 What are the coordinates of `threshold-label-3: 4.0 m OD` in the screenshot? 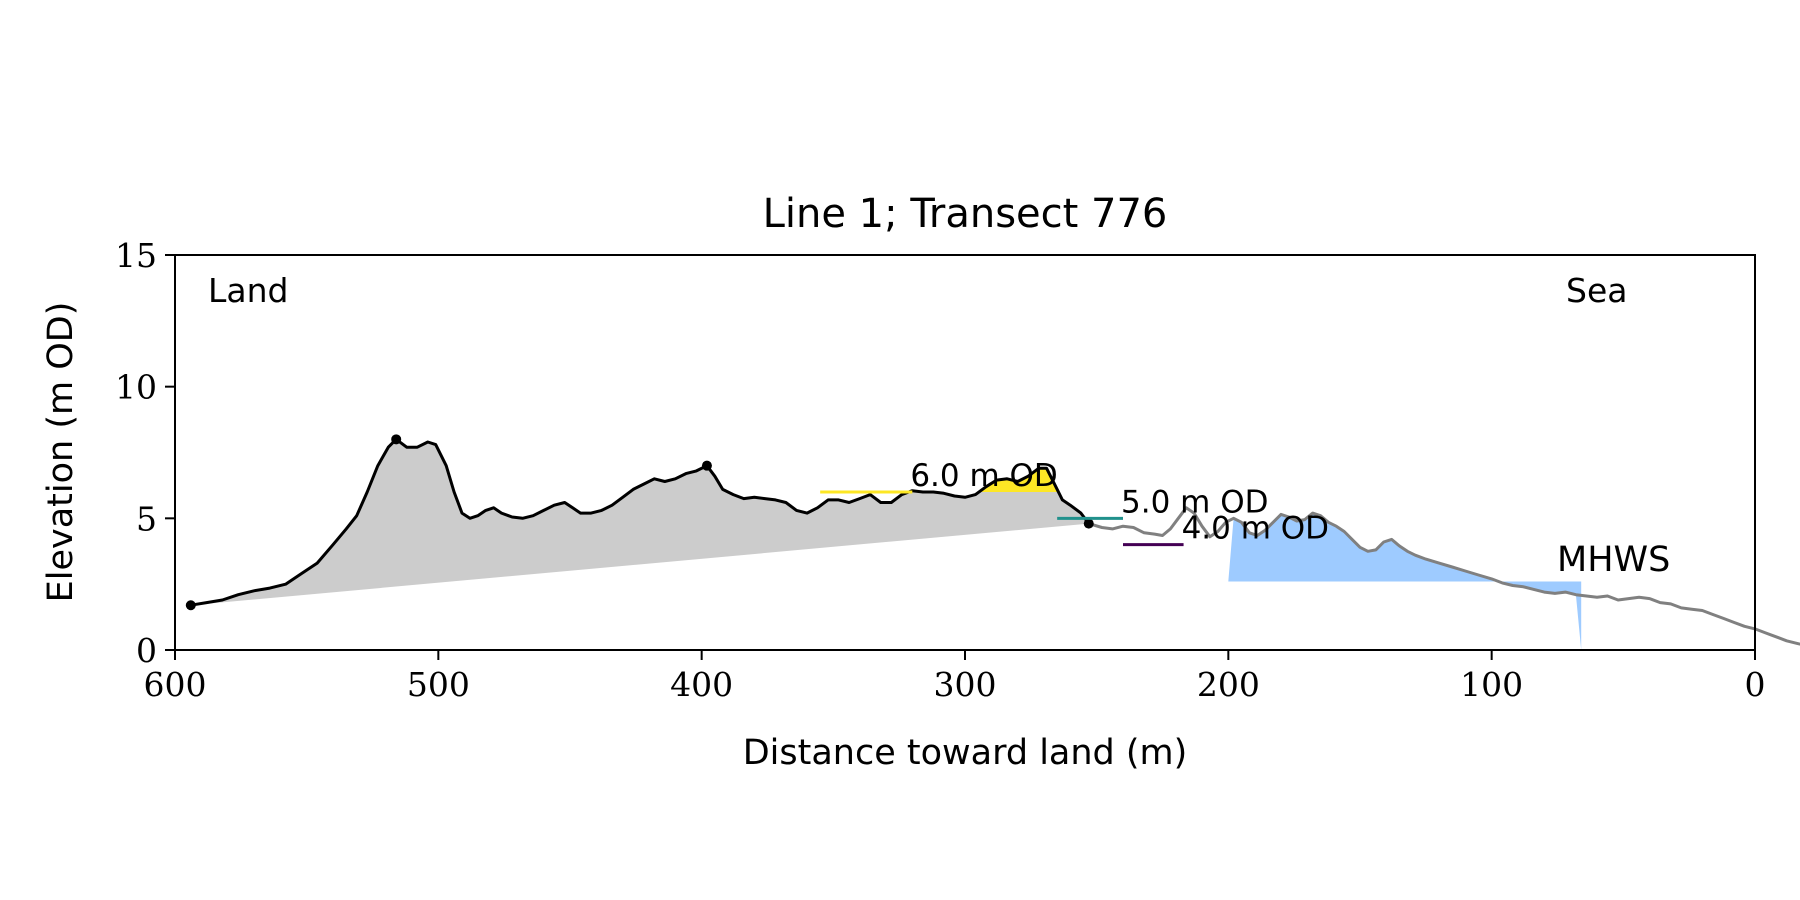 It's located at (1255, 529).